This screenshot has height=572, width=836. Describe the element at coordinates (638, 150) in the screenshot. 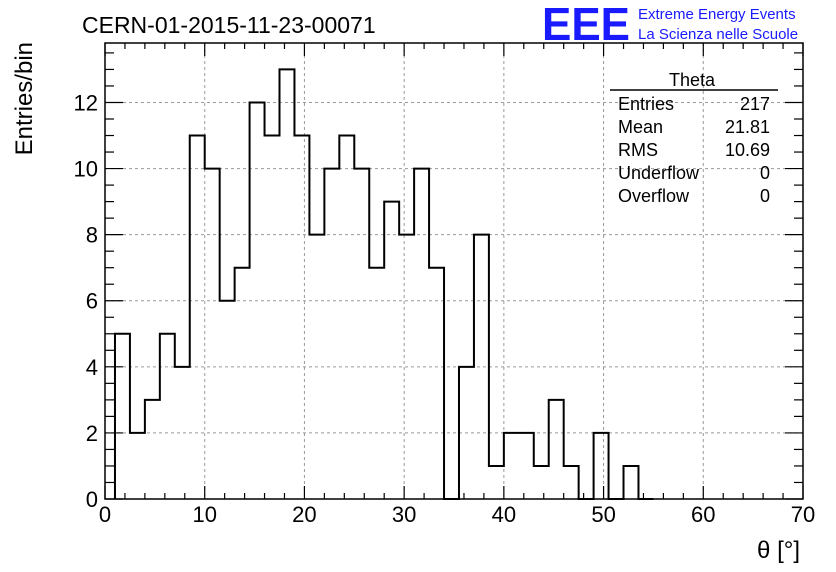

I see `stats-label: RMS` at that location.